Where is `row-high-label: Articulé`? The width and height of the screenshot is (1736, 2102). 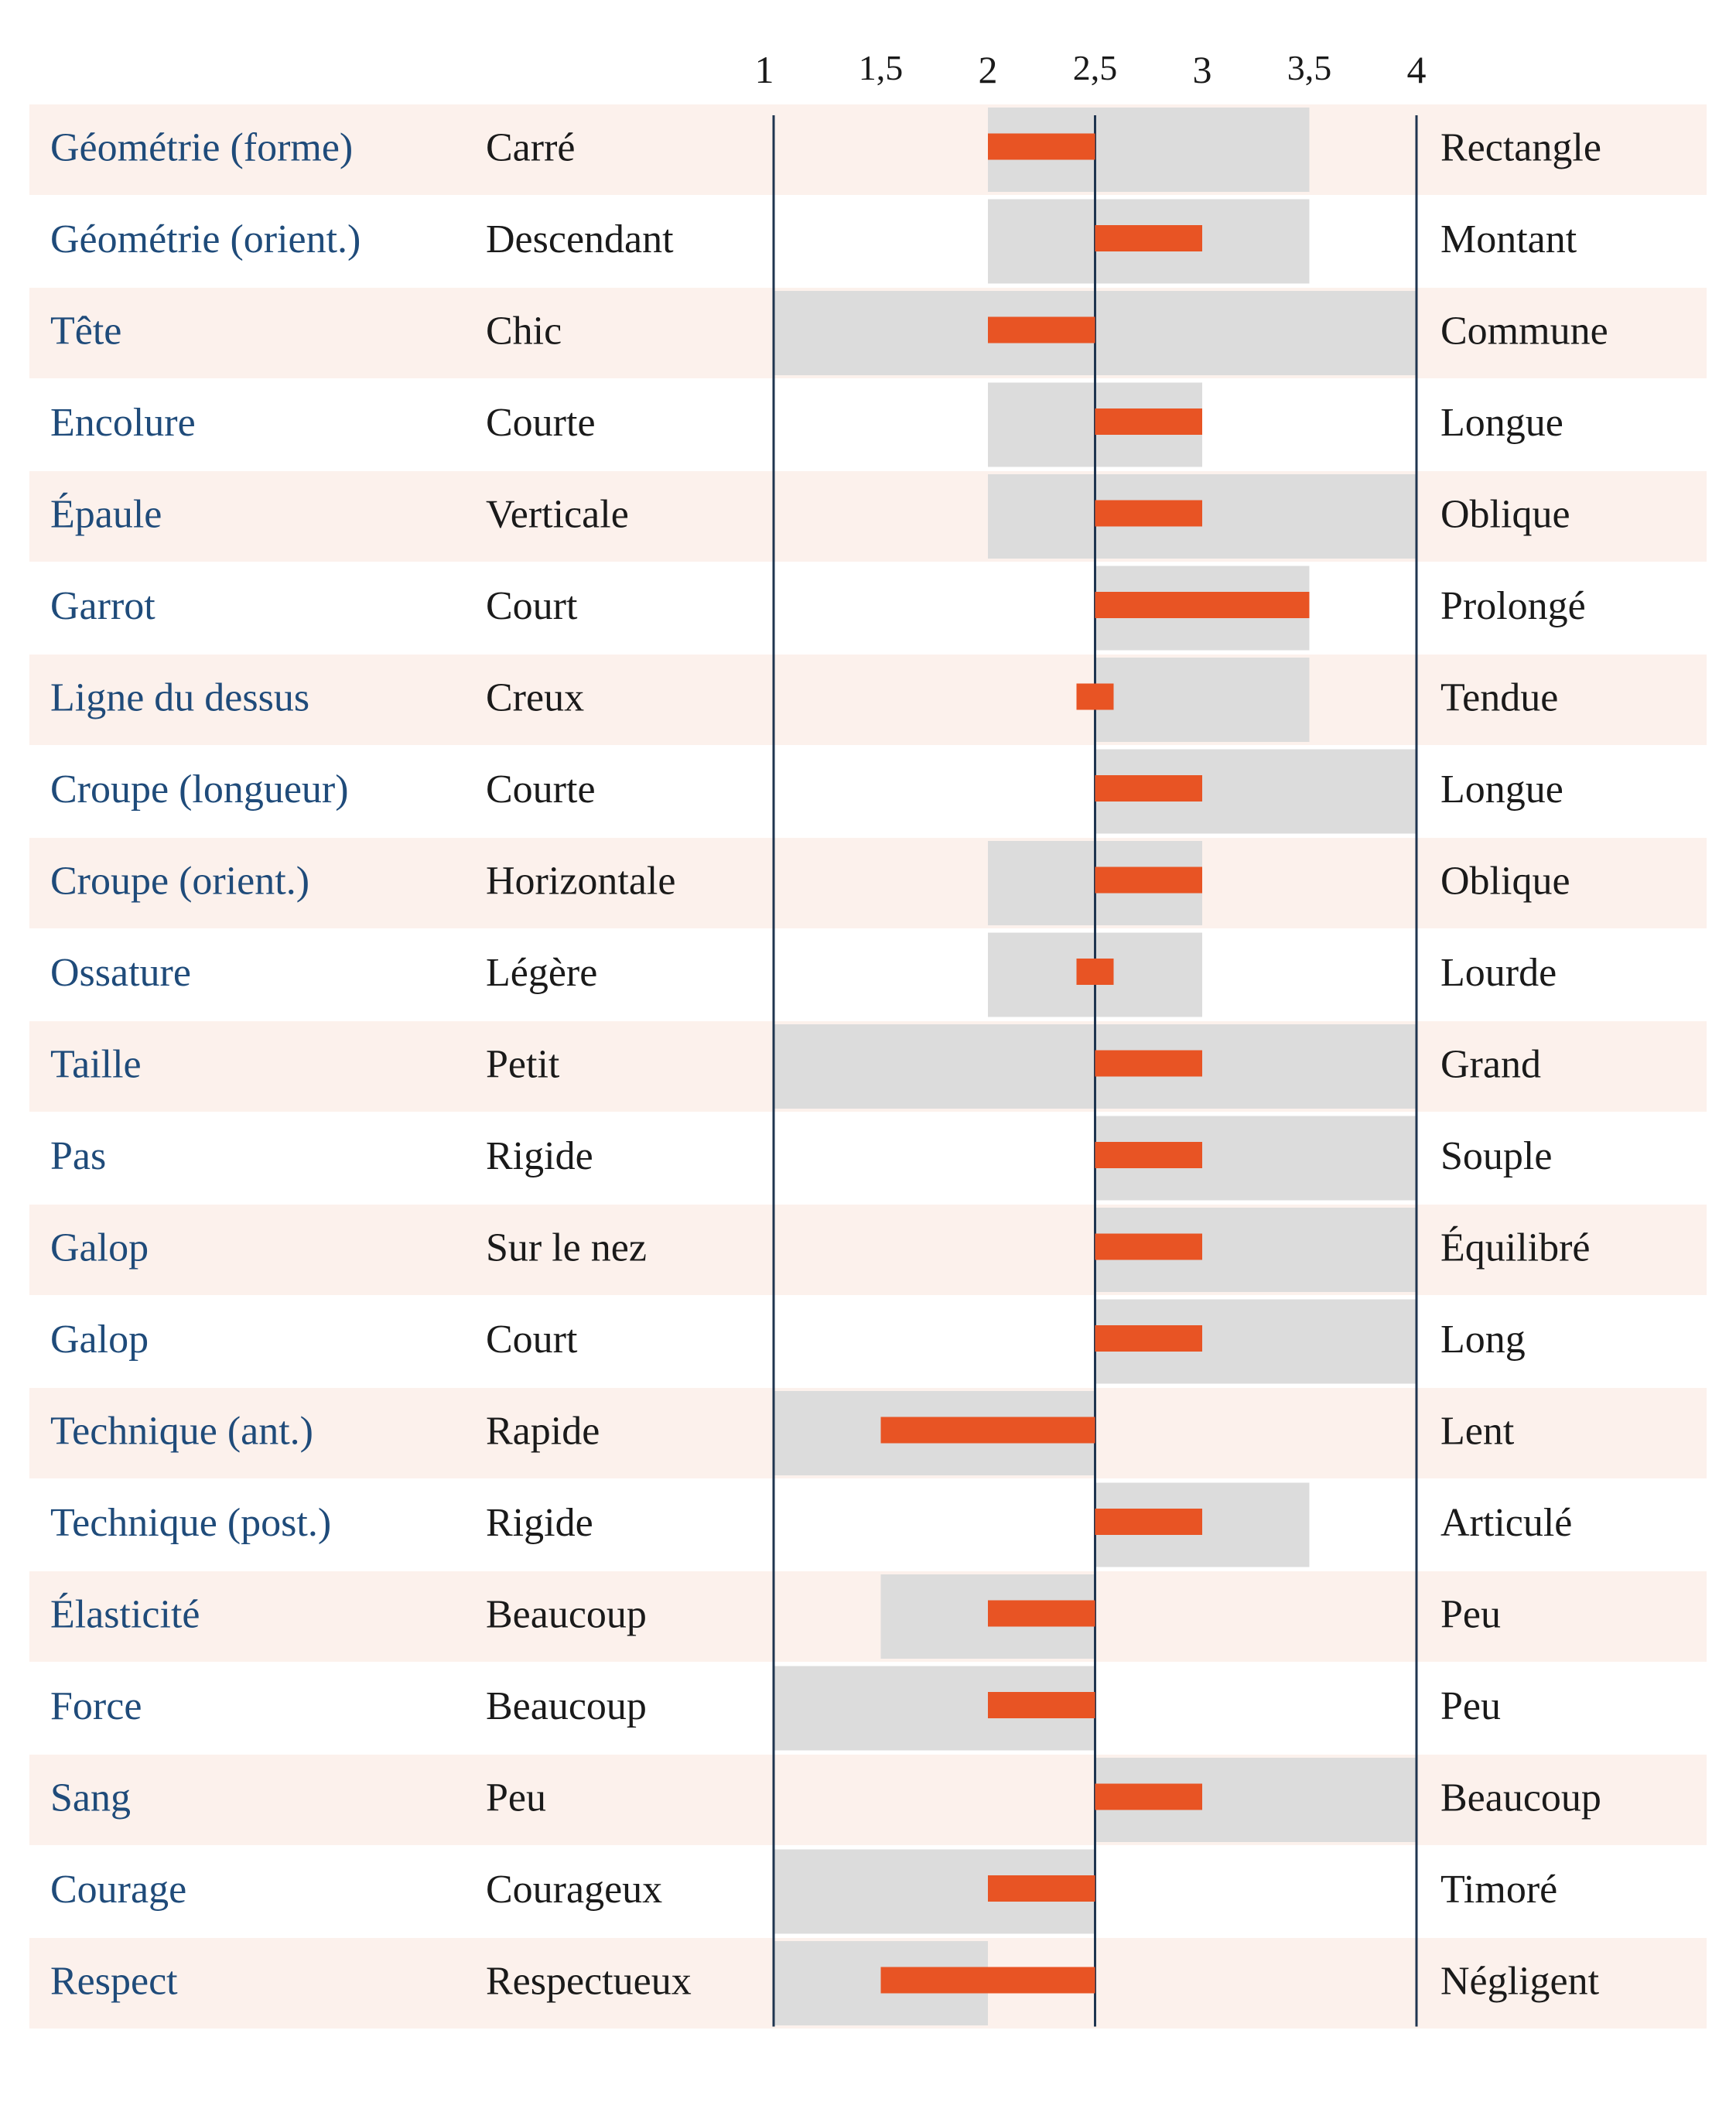
row-high-label: Articulé is located at coordinates (1506, 1523).